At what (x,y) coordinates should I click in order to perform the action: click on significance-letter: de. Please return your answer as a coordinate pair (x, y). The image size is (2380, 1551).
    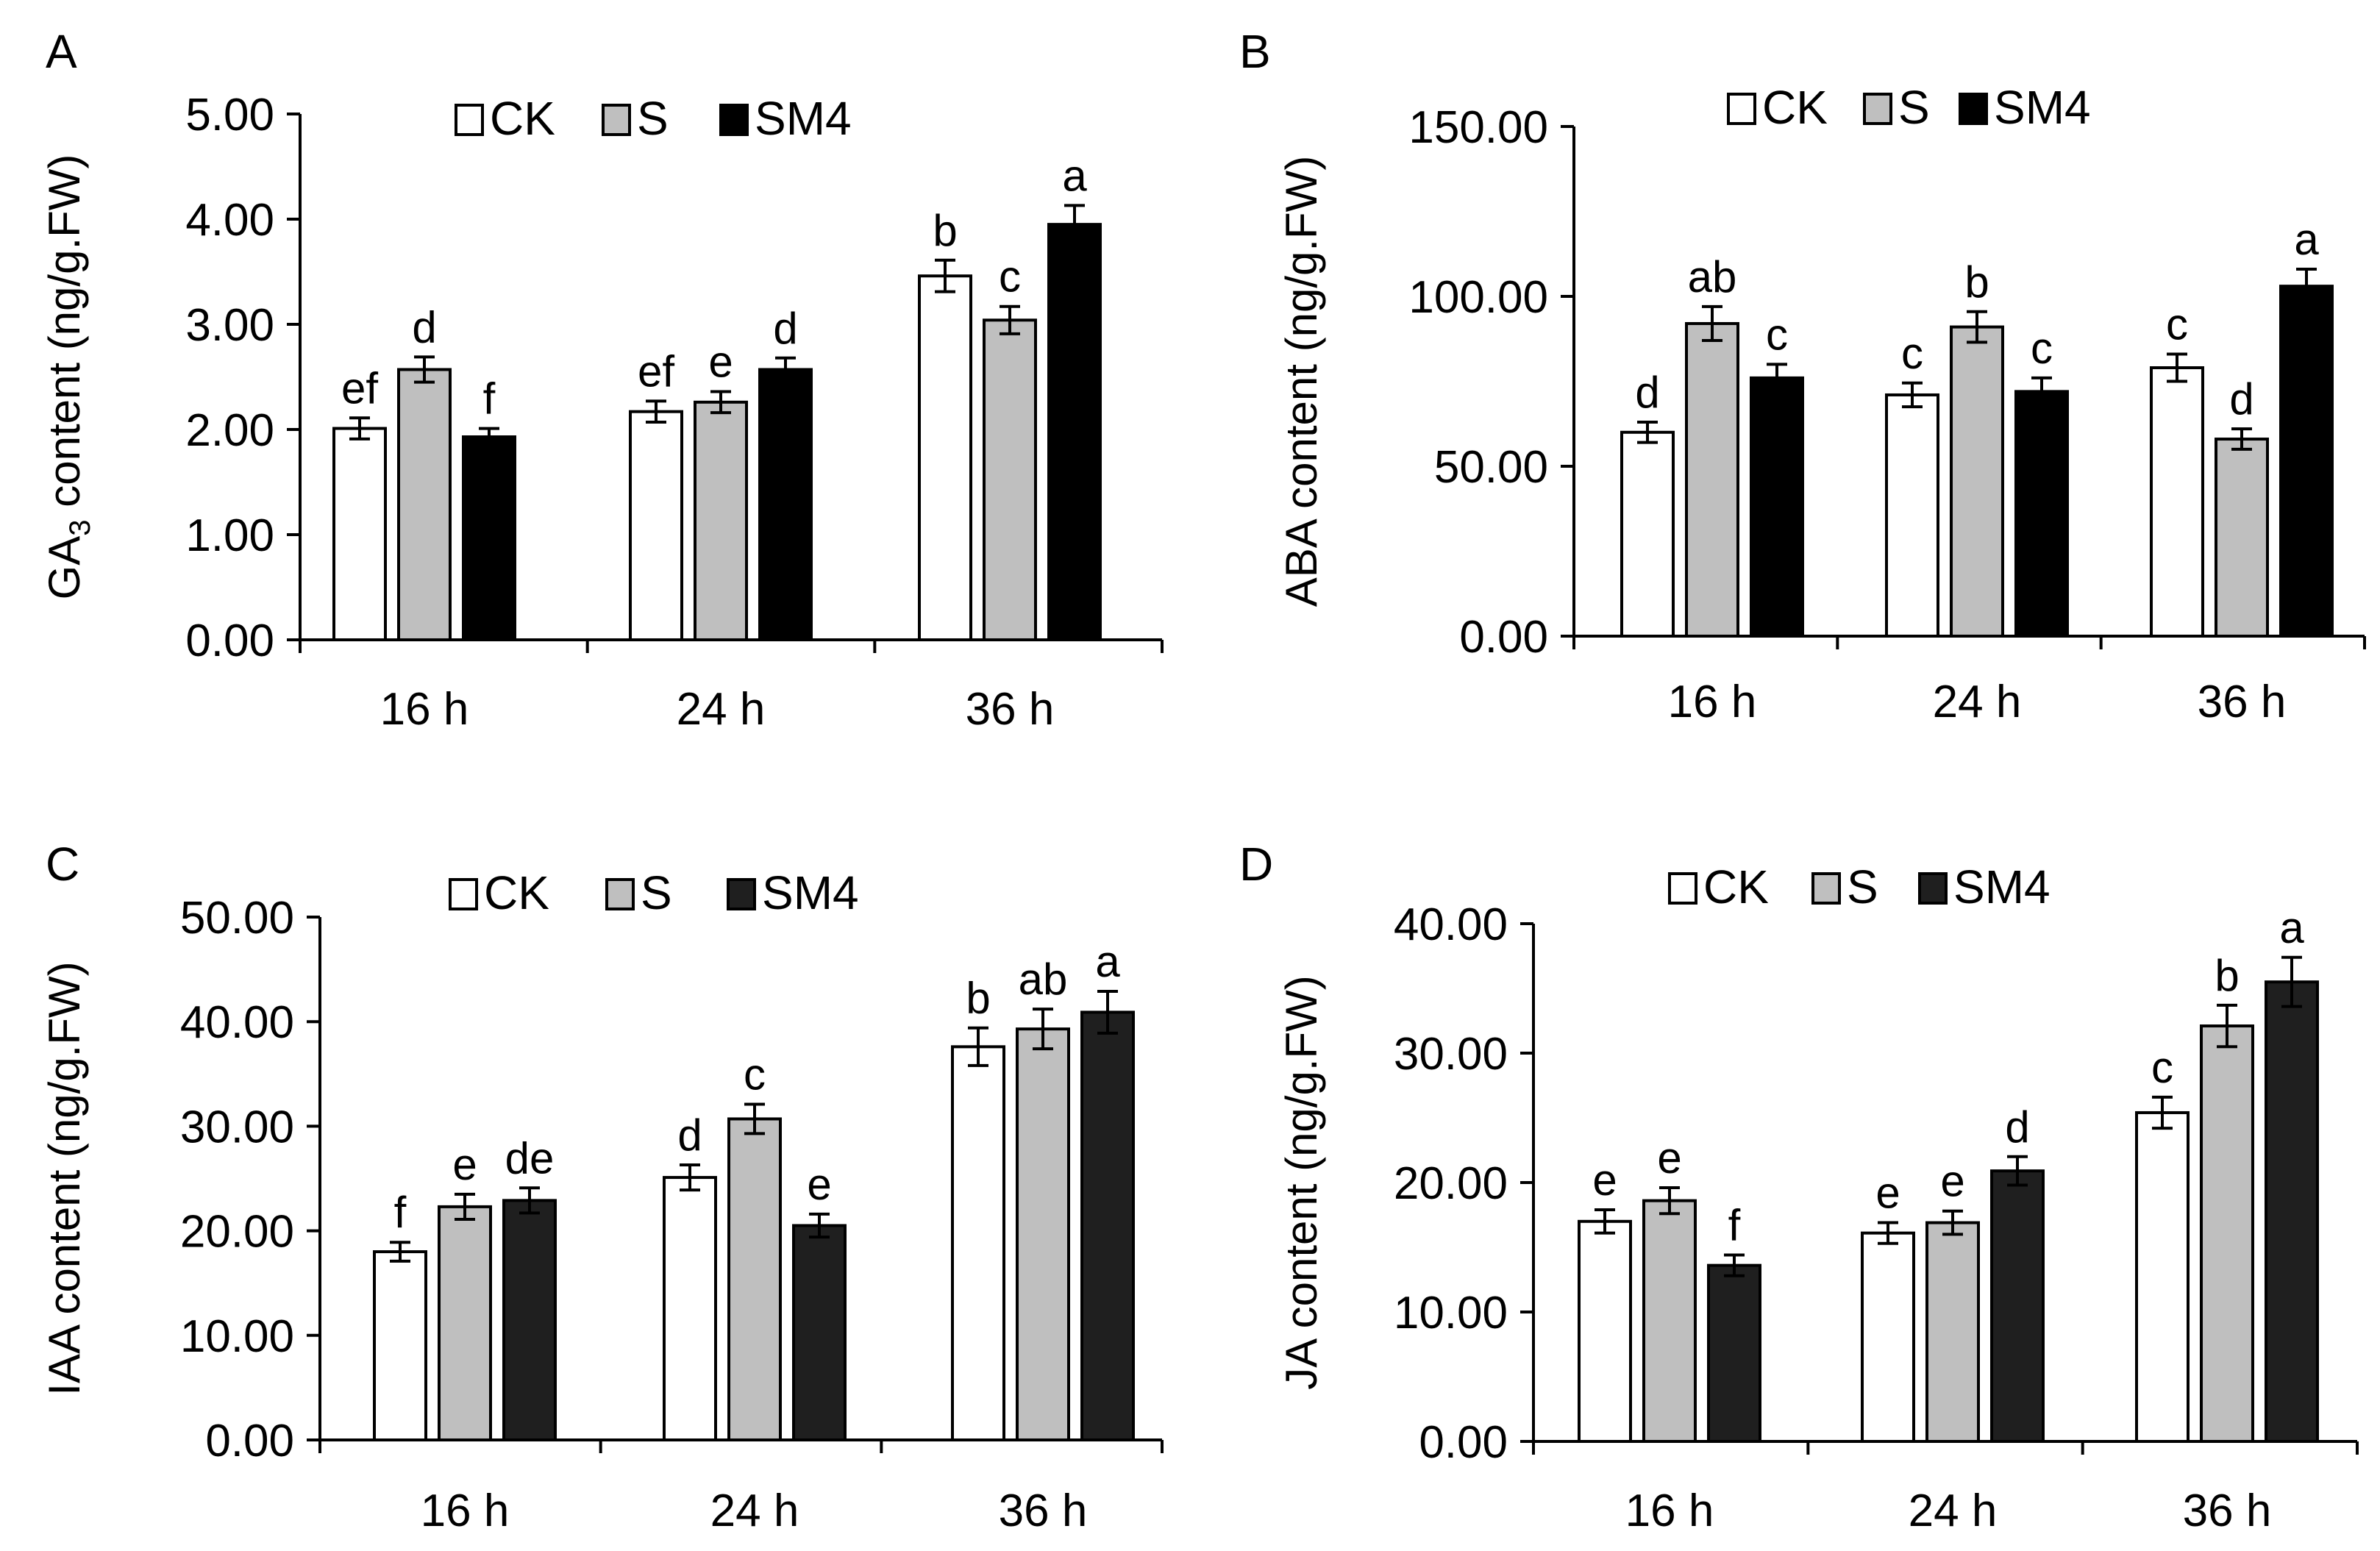
    Looking at the image, I should click on (530, 1158).